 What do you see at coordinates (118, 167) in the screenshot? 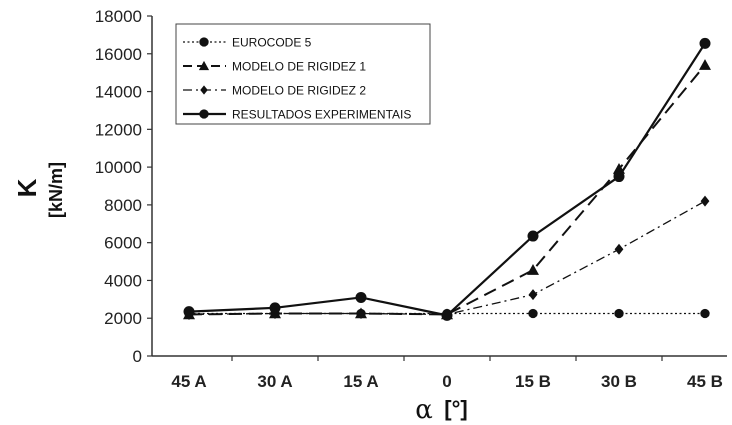
I see `y-tick-label: 10000` at bounding box center [118, 167].